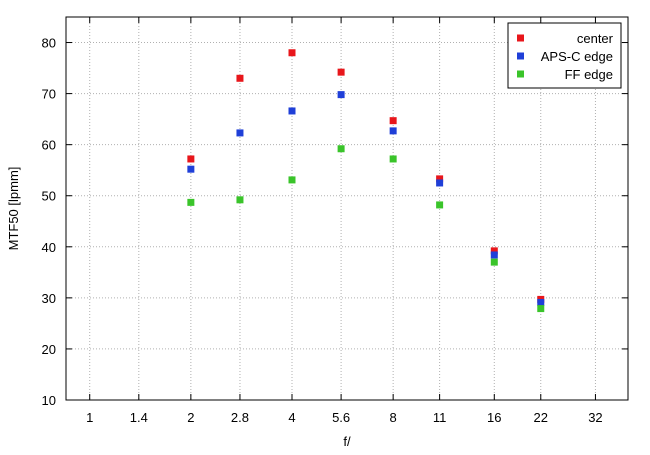  What do you see at coordinates (190, 417) in the screenshot?
I see `x-tick-label: 2` at bounding box center [190, 417].